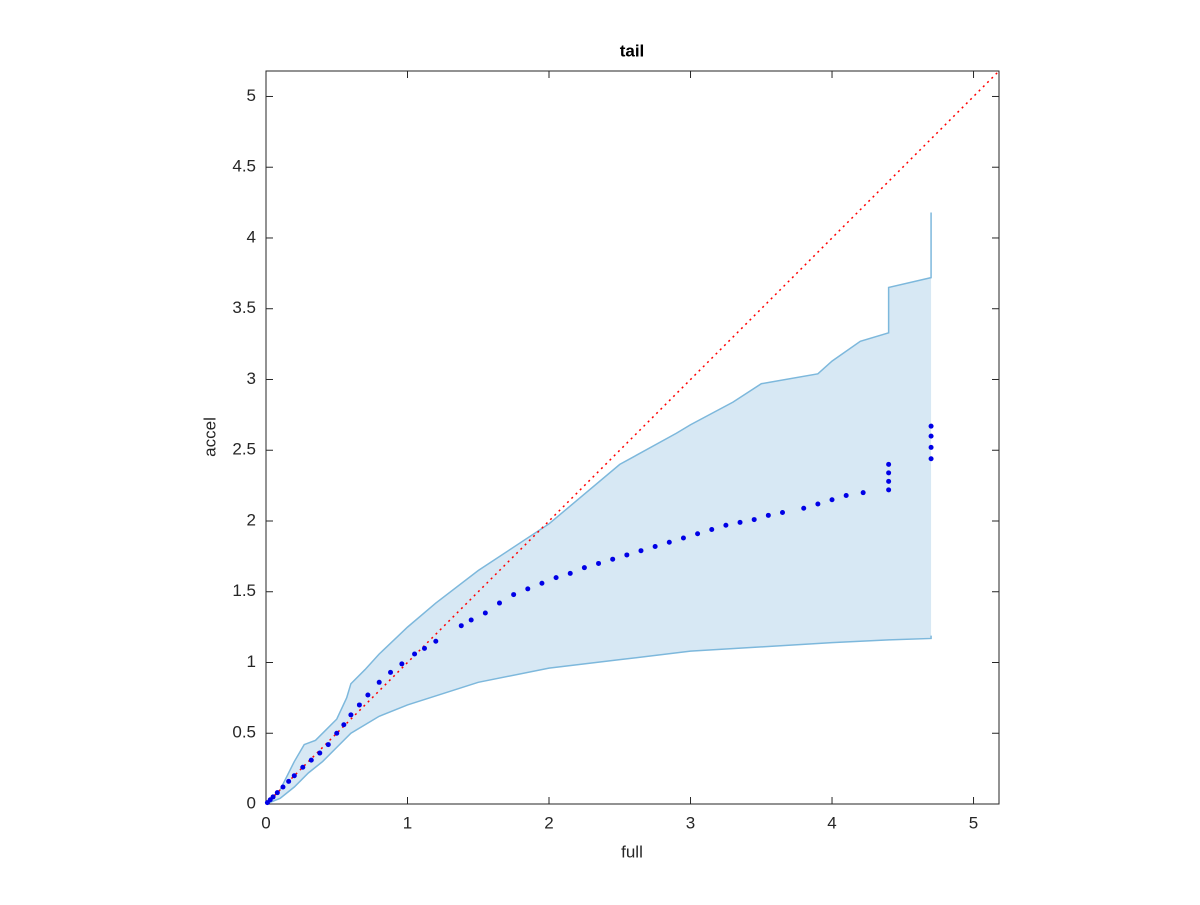  Describe the element at coordinates (973, 822) in the screenshot. I see `x-tick-label: 5` at that location.